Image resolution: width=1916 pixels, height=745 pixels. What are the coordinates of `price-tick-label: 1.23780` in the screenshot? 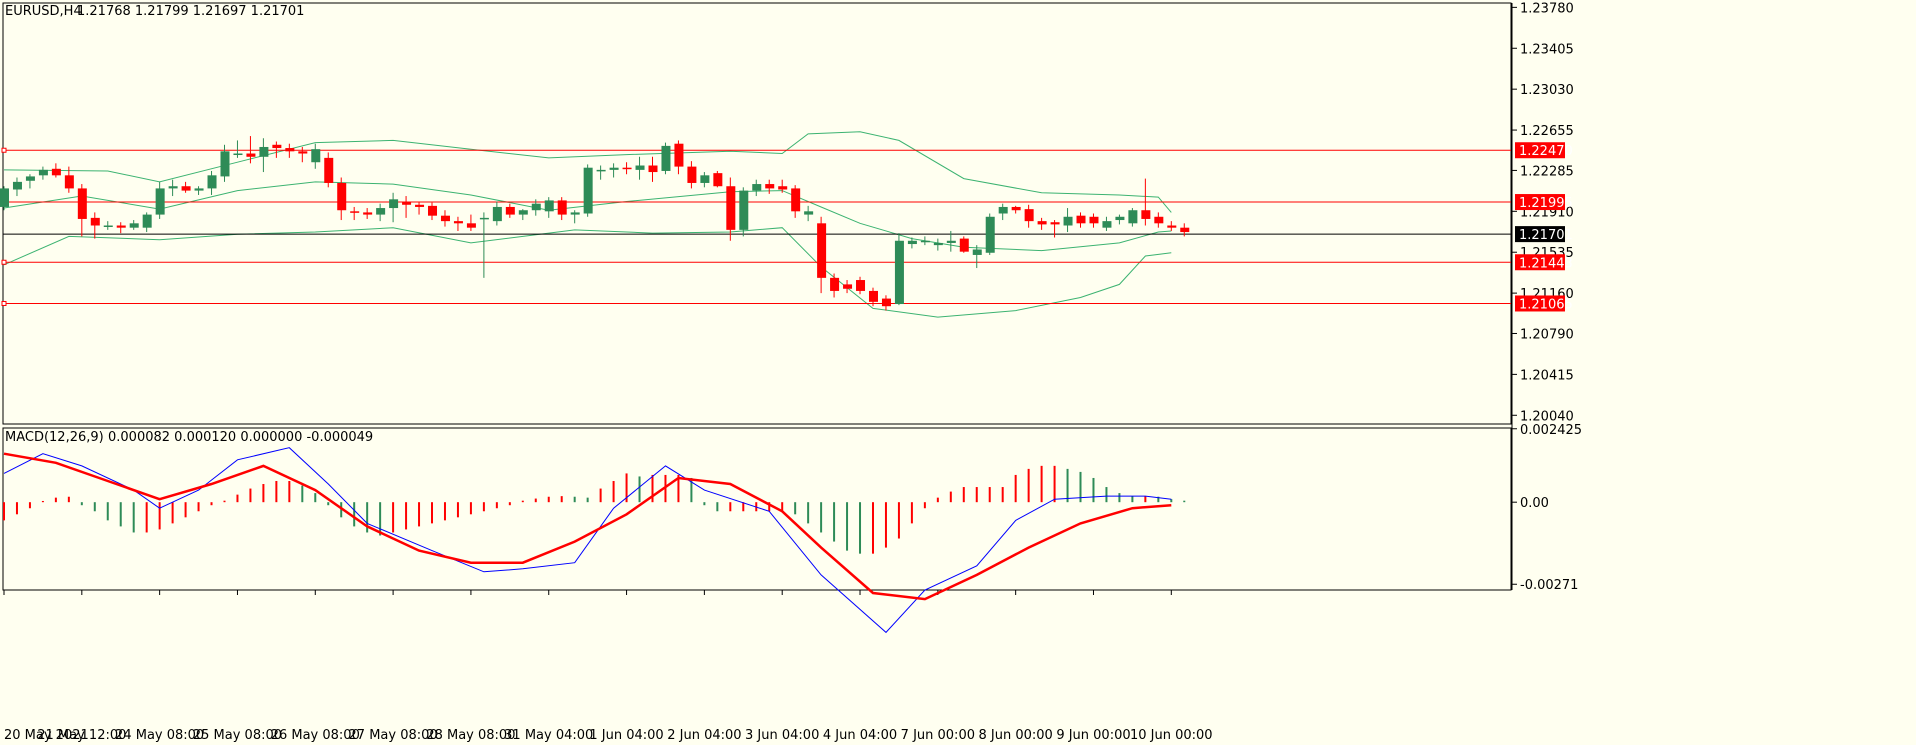 It's located at (1547, 8).